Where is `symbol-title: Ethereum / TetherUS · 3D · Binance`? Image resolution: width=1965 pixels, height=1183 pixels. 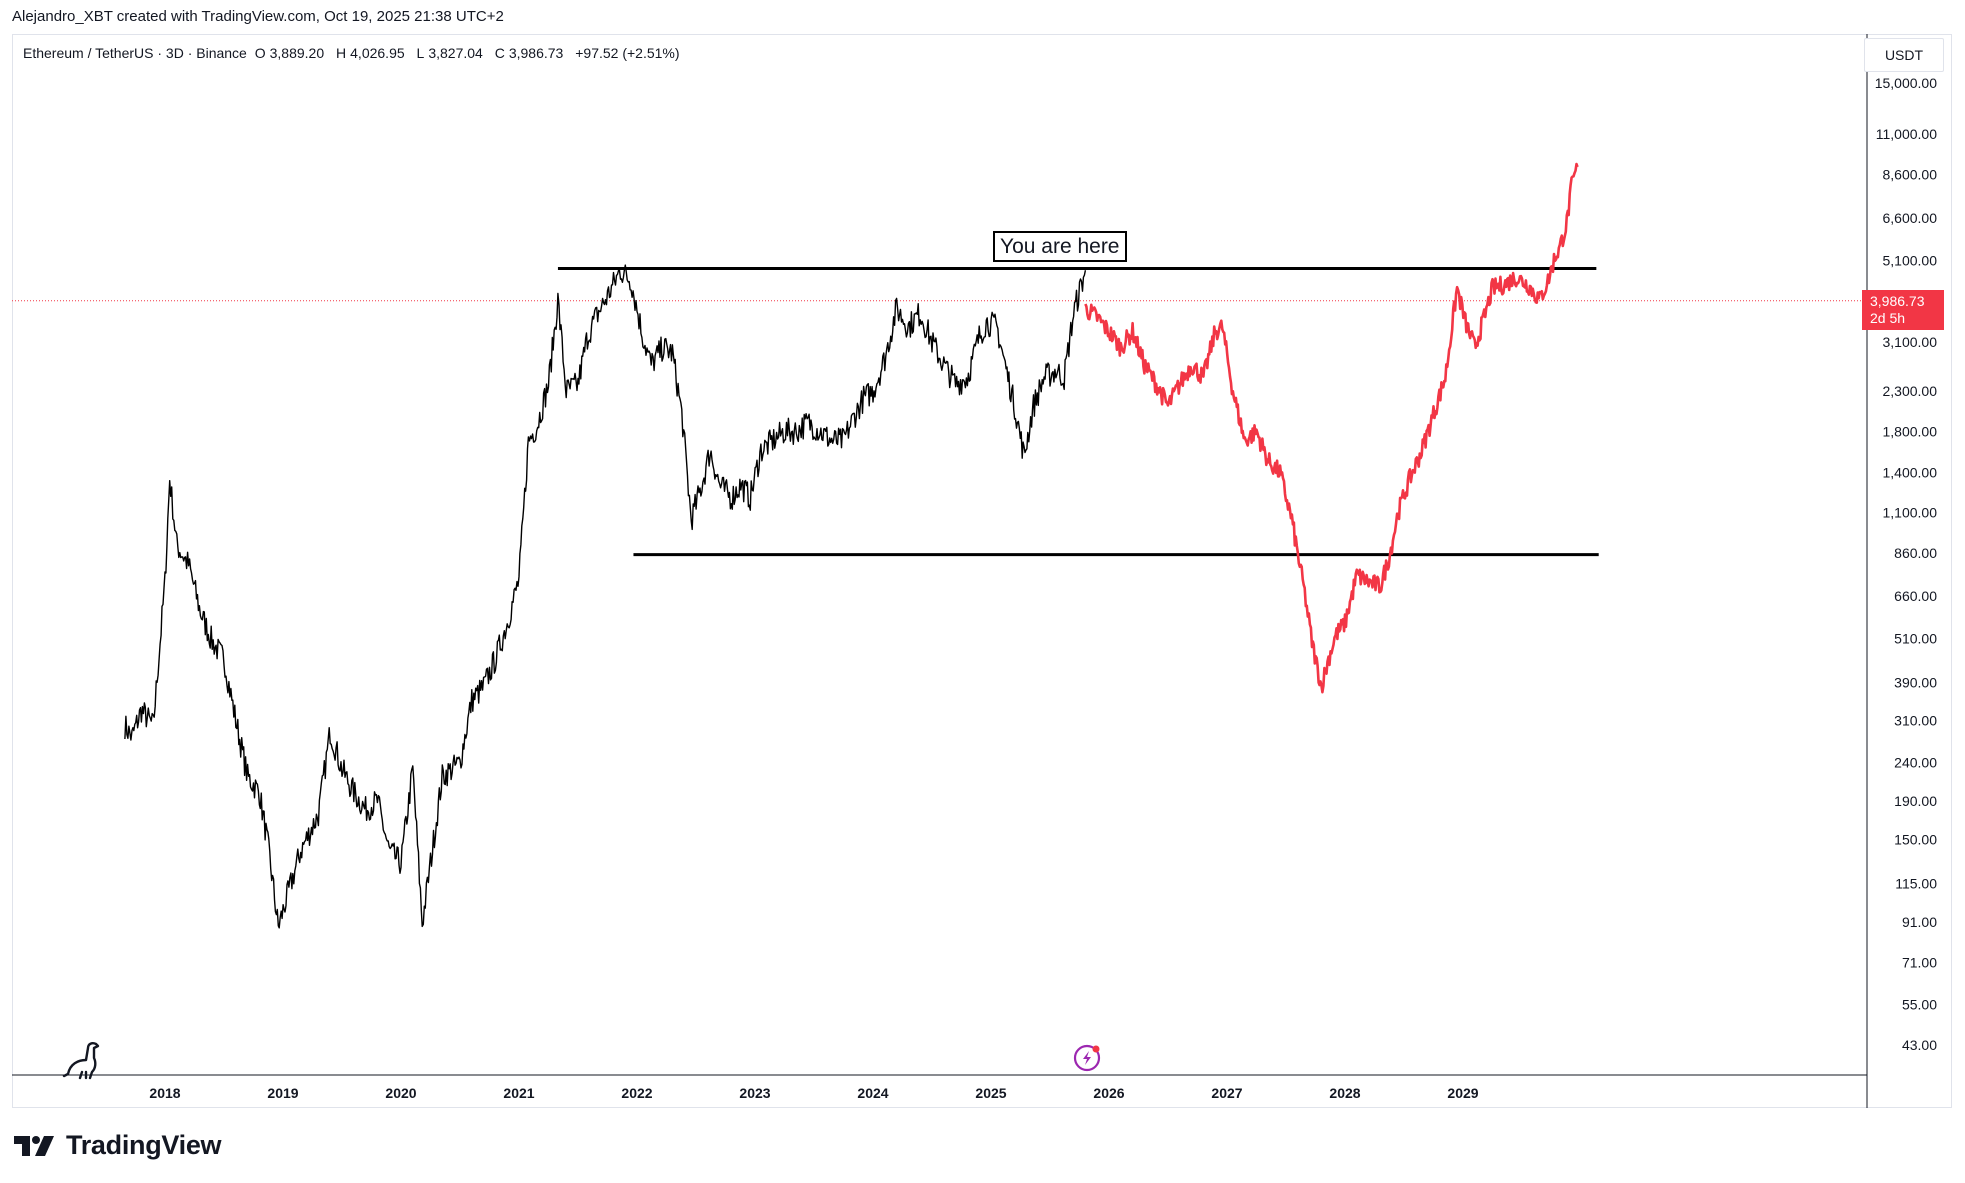 symbol-title: Ethereum / TetherUS · 3D · Binance is located at coordinates (135, 53).